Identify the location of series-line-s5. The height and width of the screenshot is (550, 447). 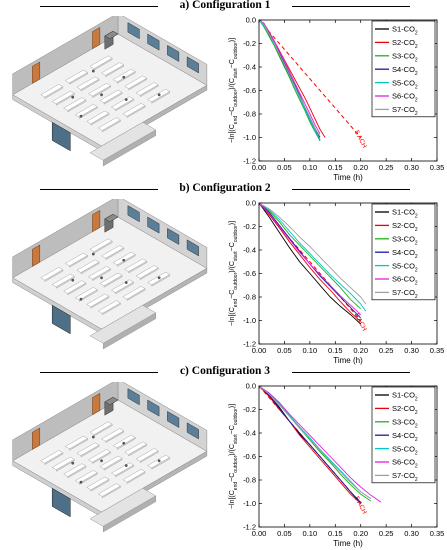
(315, 443).